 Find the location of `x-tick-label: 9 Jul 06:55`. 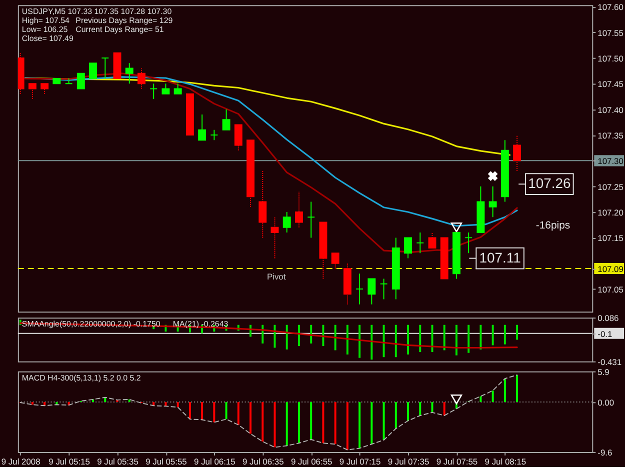

x-tick-label: 9 Jul 06:55 is located at coordinates (311, 461).